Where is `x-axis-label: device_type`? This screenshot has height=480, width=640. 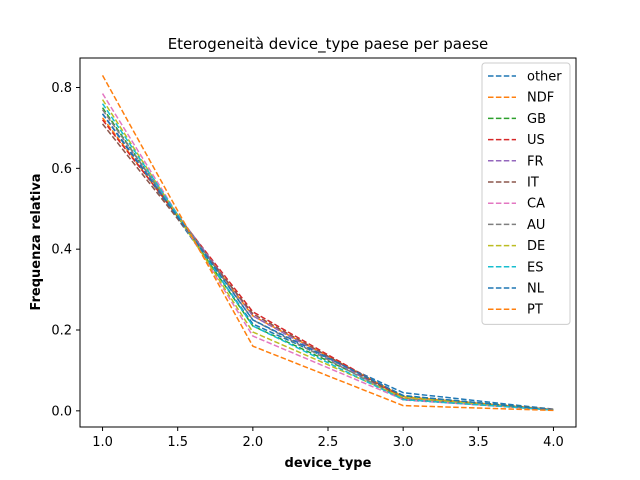
x-axis-label: device_type is located at coordinates (328, 463).